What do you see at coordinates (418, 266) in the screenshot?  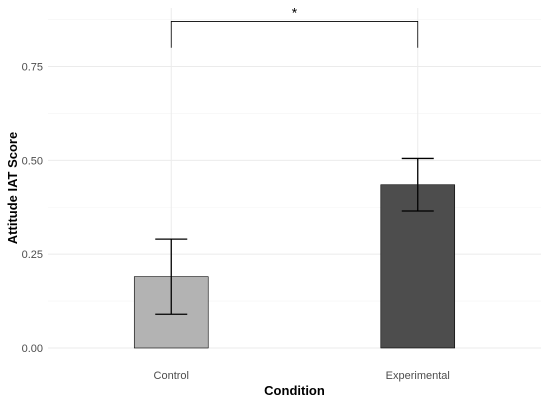 I see `bar-experimental` at bounding box center [418, 266].